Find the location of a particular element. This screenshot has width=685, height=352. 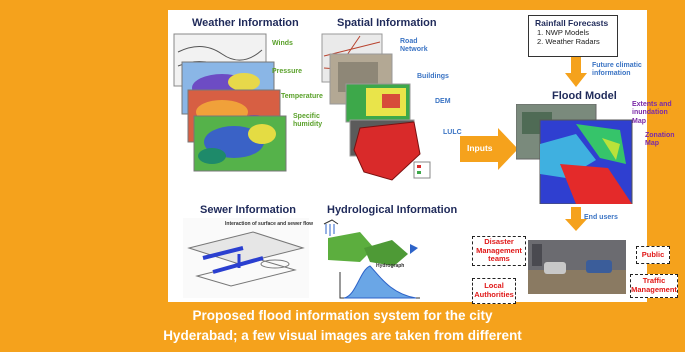

label-future-climatic-info: Future climatic information is located at coordinates (617, 70).